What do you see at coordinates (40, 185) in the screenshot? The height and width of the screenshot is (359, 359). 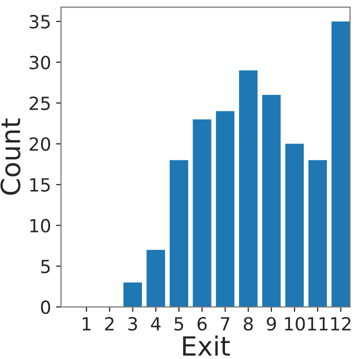 I see `y-tick-label: 15` at bounding box center [40, 185].